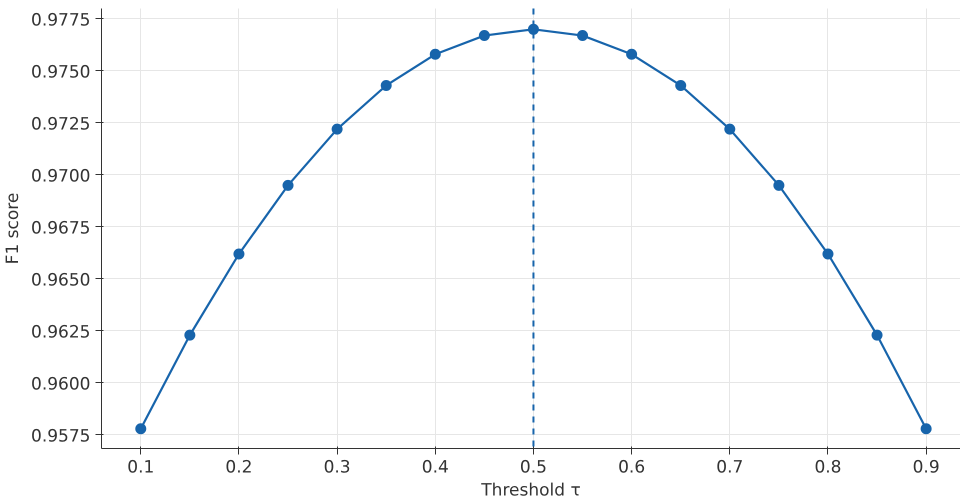  Describe the element at coordinates (60, 20) in the screenshot. I see `y-tick-label: 0.9775` at that location.